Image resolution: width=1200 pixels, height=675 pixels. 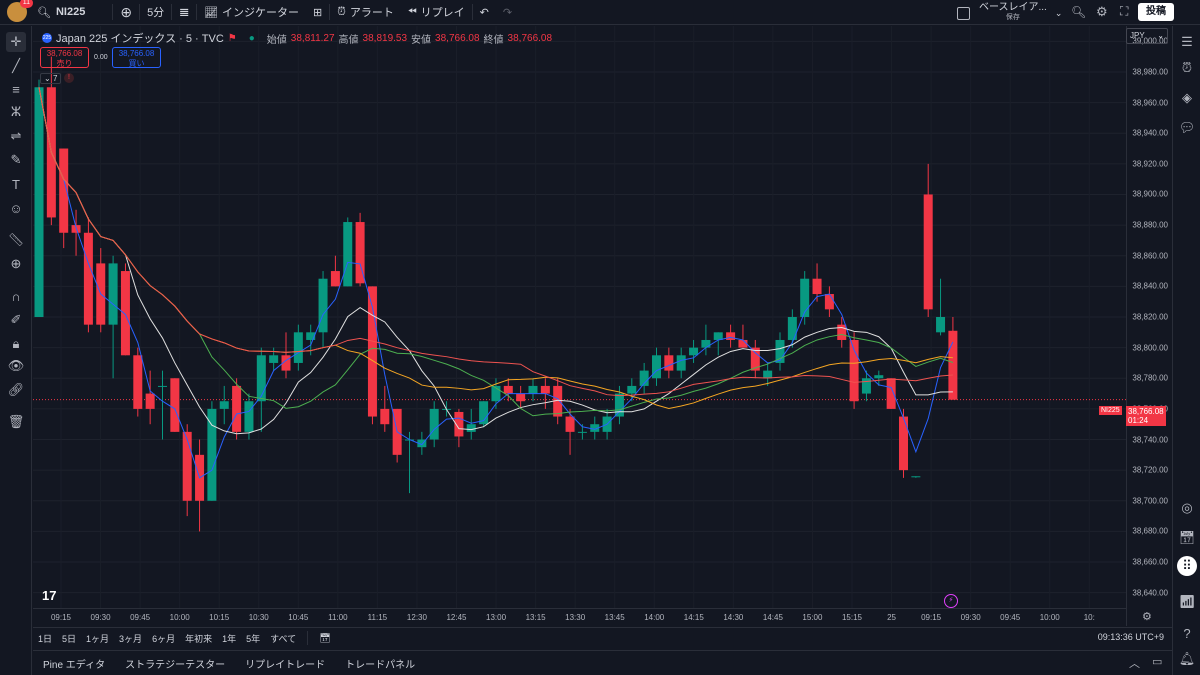 What do you see at coordinates (1187, 601) in the screenshot?
I see `broadcast-icon: 📶︎` at bounding box center [1187, 601].